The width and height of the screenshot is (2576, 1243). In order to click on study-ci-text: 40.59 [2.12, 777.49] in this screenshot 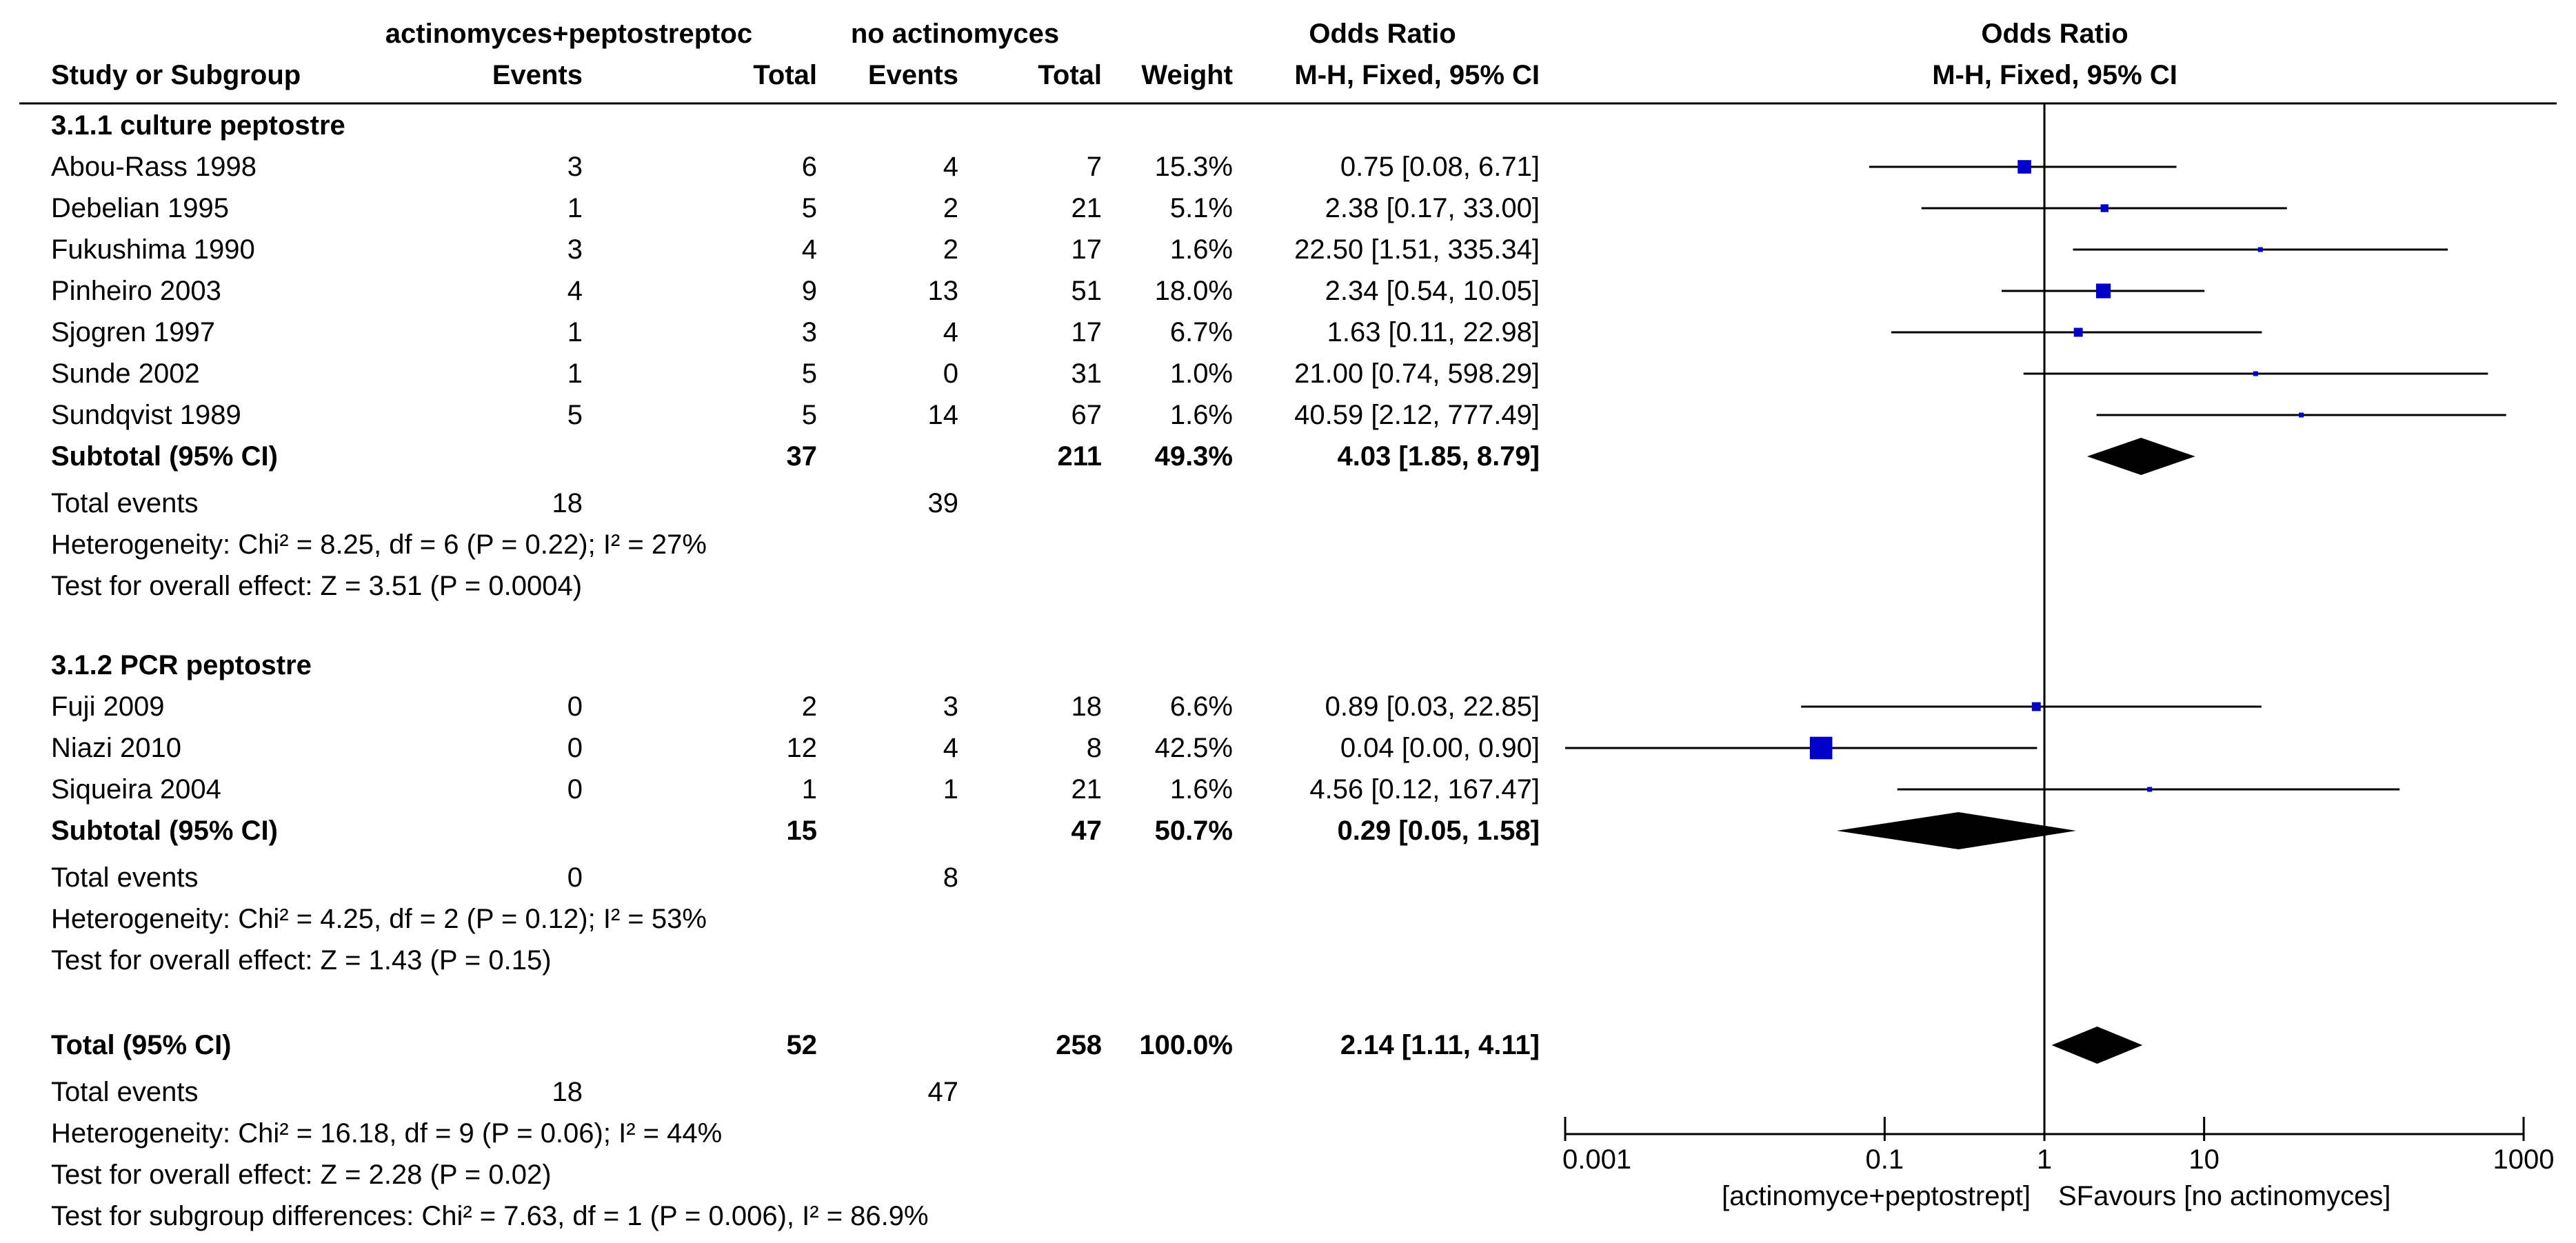, I will do `click(1417, 415)`.